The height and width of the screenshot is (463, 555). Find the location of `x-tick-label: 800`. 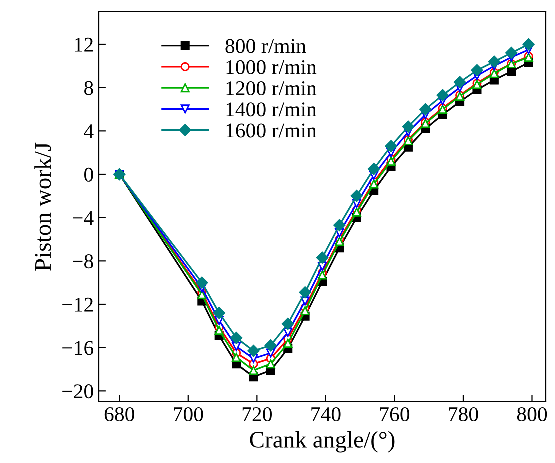

x-tick-label: 800 is located at coordinates (532, 414).